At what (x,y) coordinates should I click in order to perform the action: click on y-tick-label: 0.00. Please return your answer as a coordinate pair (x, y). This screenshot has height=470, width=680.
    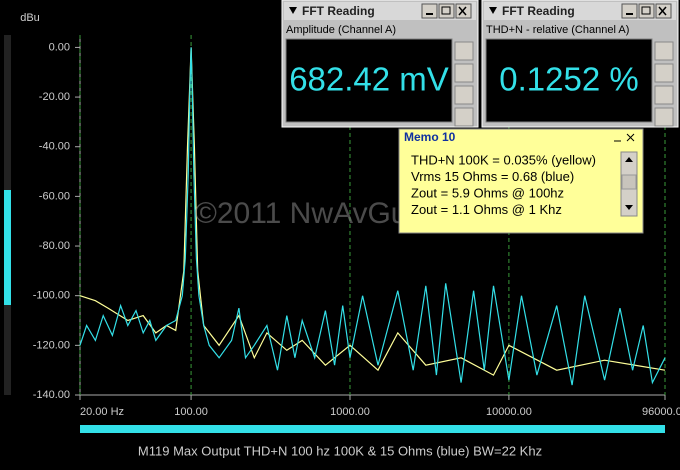
    Looking at the image, I should click on (59, 47).